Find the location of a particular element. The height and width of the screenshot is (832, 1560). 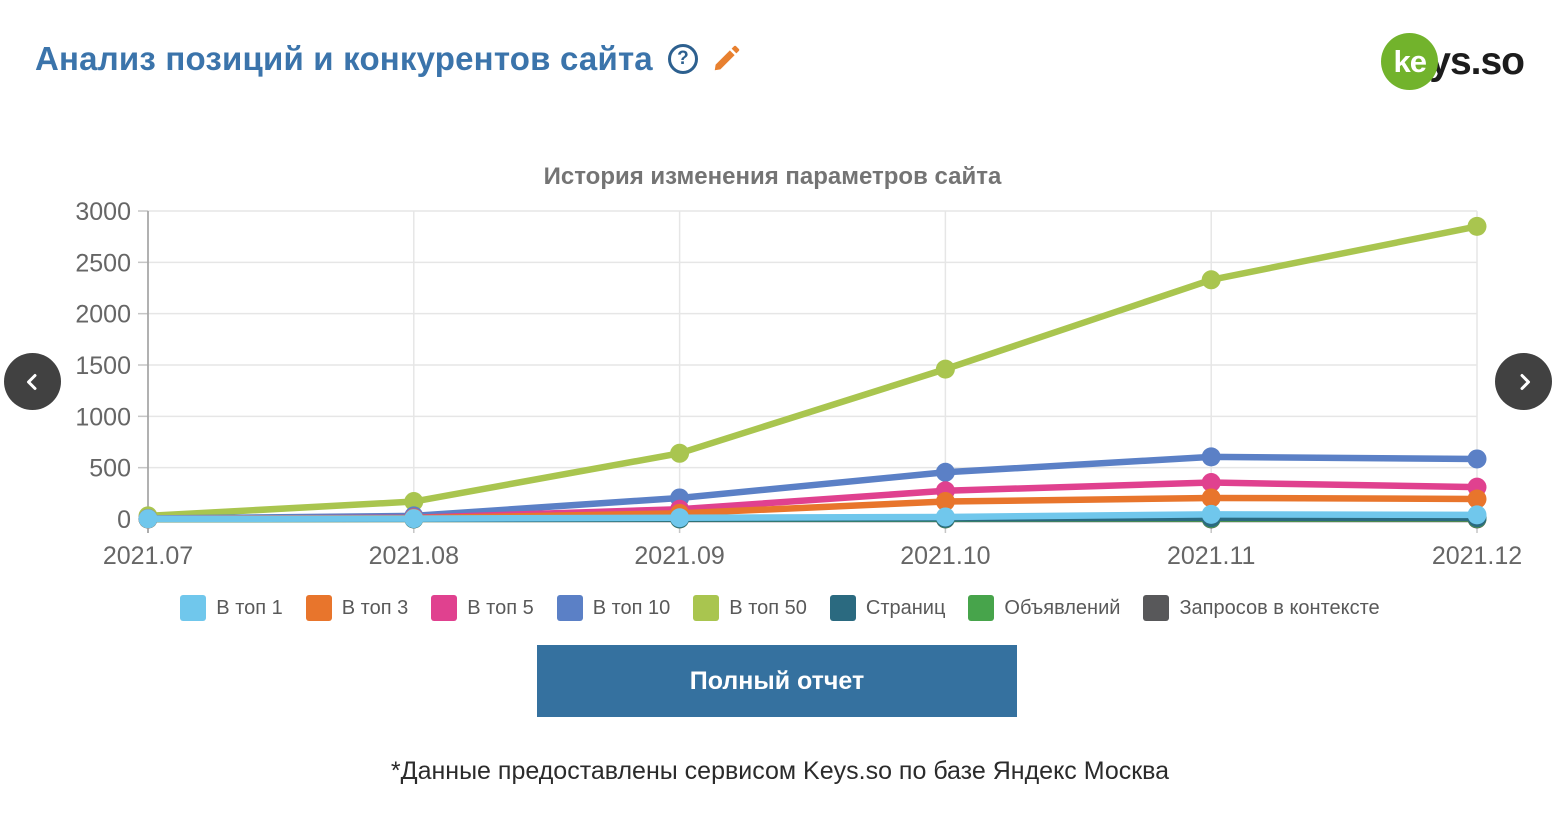

page-title: Анализ позиций и конкурентов сайта is located at coordinates (344, 58).